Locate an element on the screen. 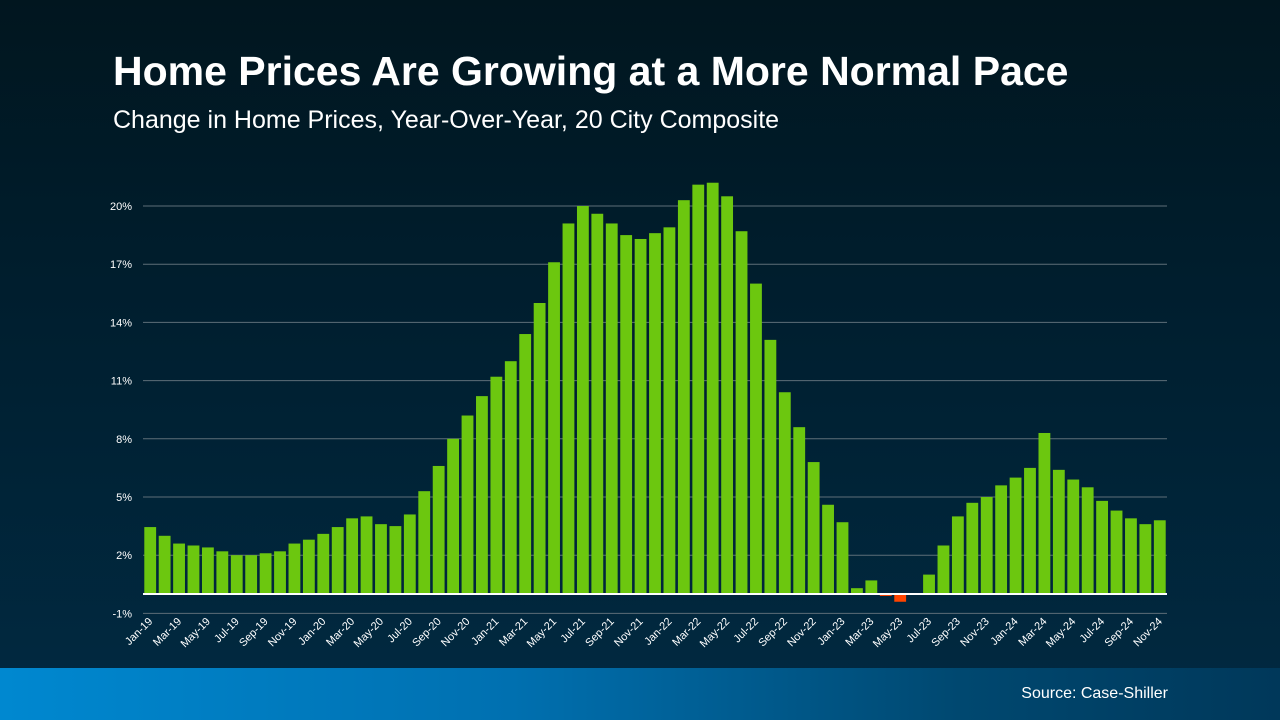 The image size is (1280, 720). x-tick-label: Sep-20 is located at coordinates (427, 633).